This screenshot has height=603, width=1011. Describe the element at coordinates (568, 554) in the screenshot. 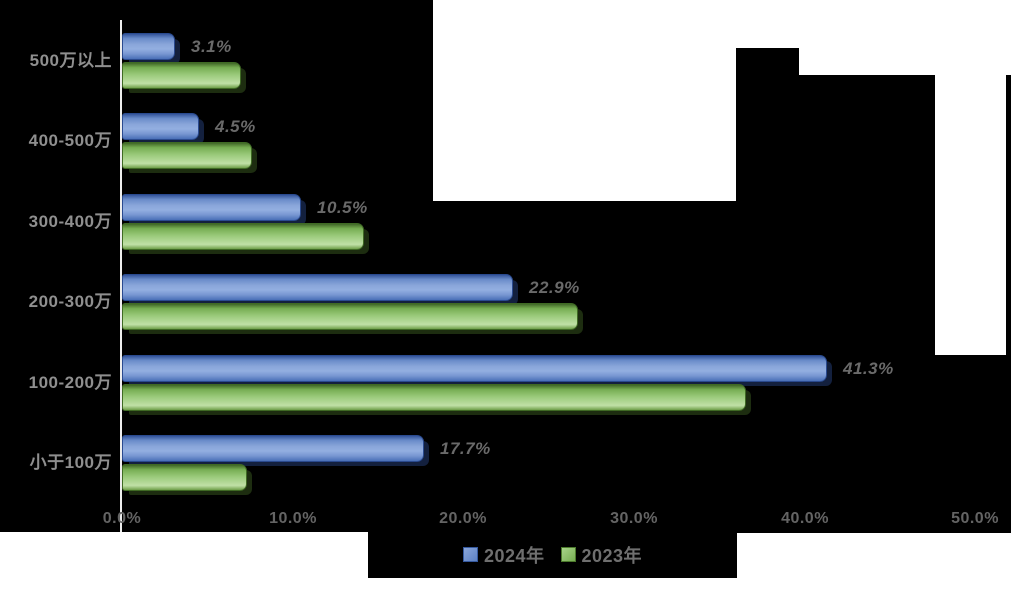

I see `legend-swatch-2023` at that location.